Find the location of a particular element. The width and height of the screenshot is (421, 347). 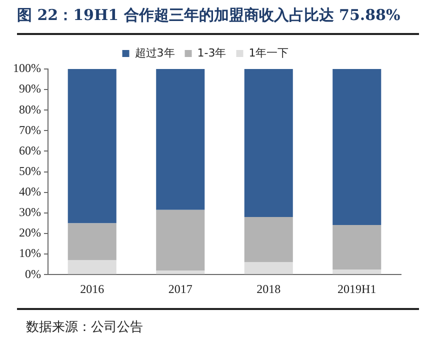

y-tick-label: 50% is located at coordinates (29, 171).